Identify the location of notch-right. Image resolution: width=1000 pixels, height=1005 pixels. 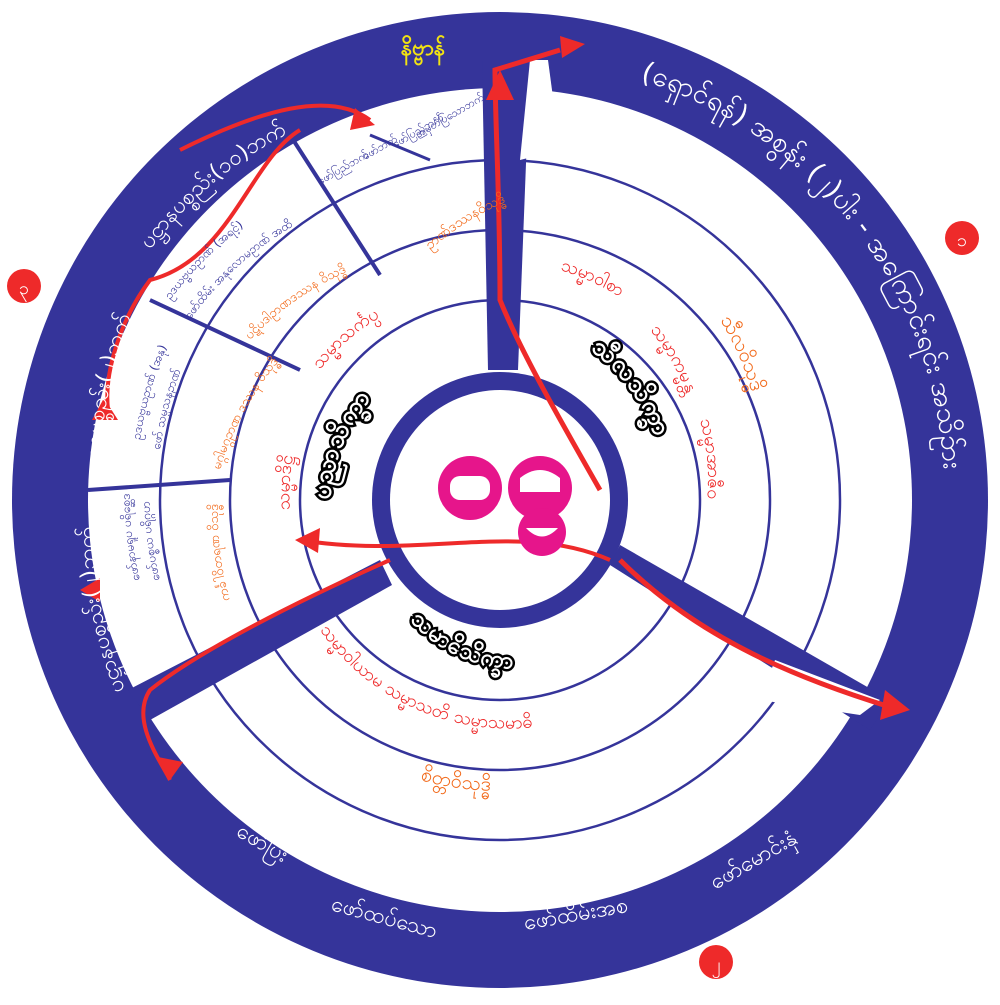
(820, 687).